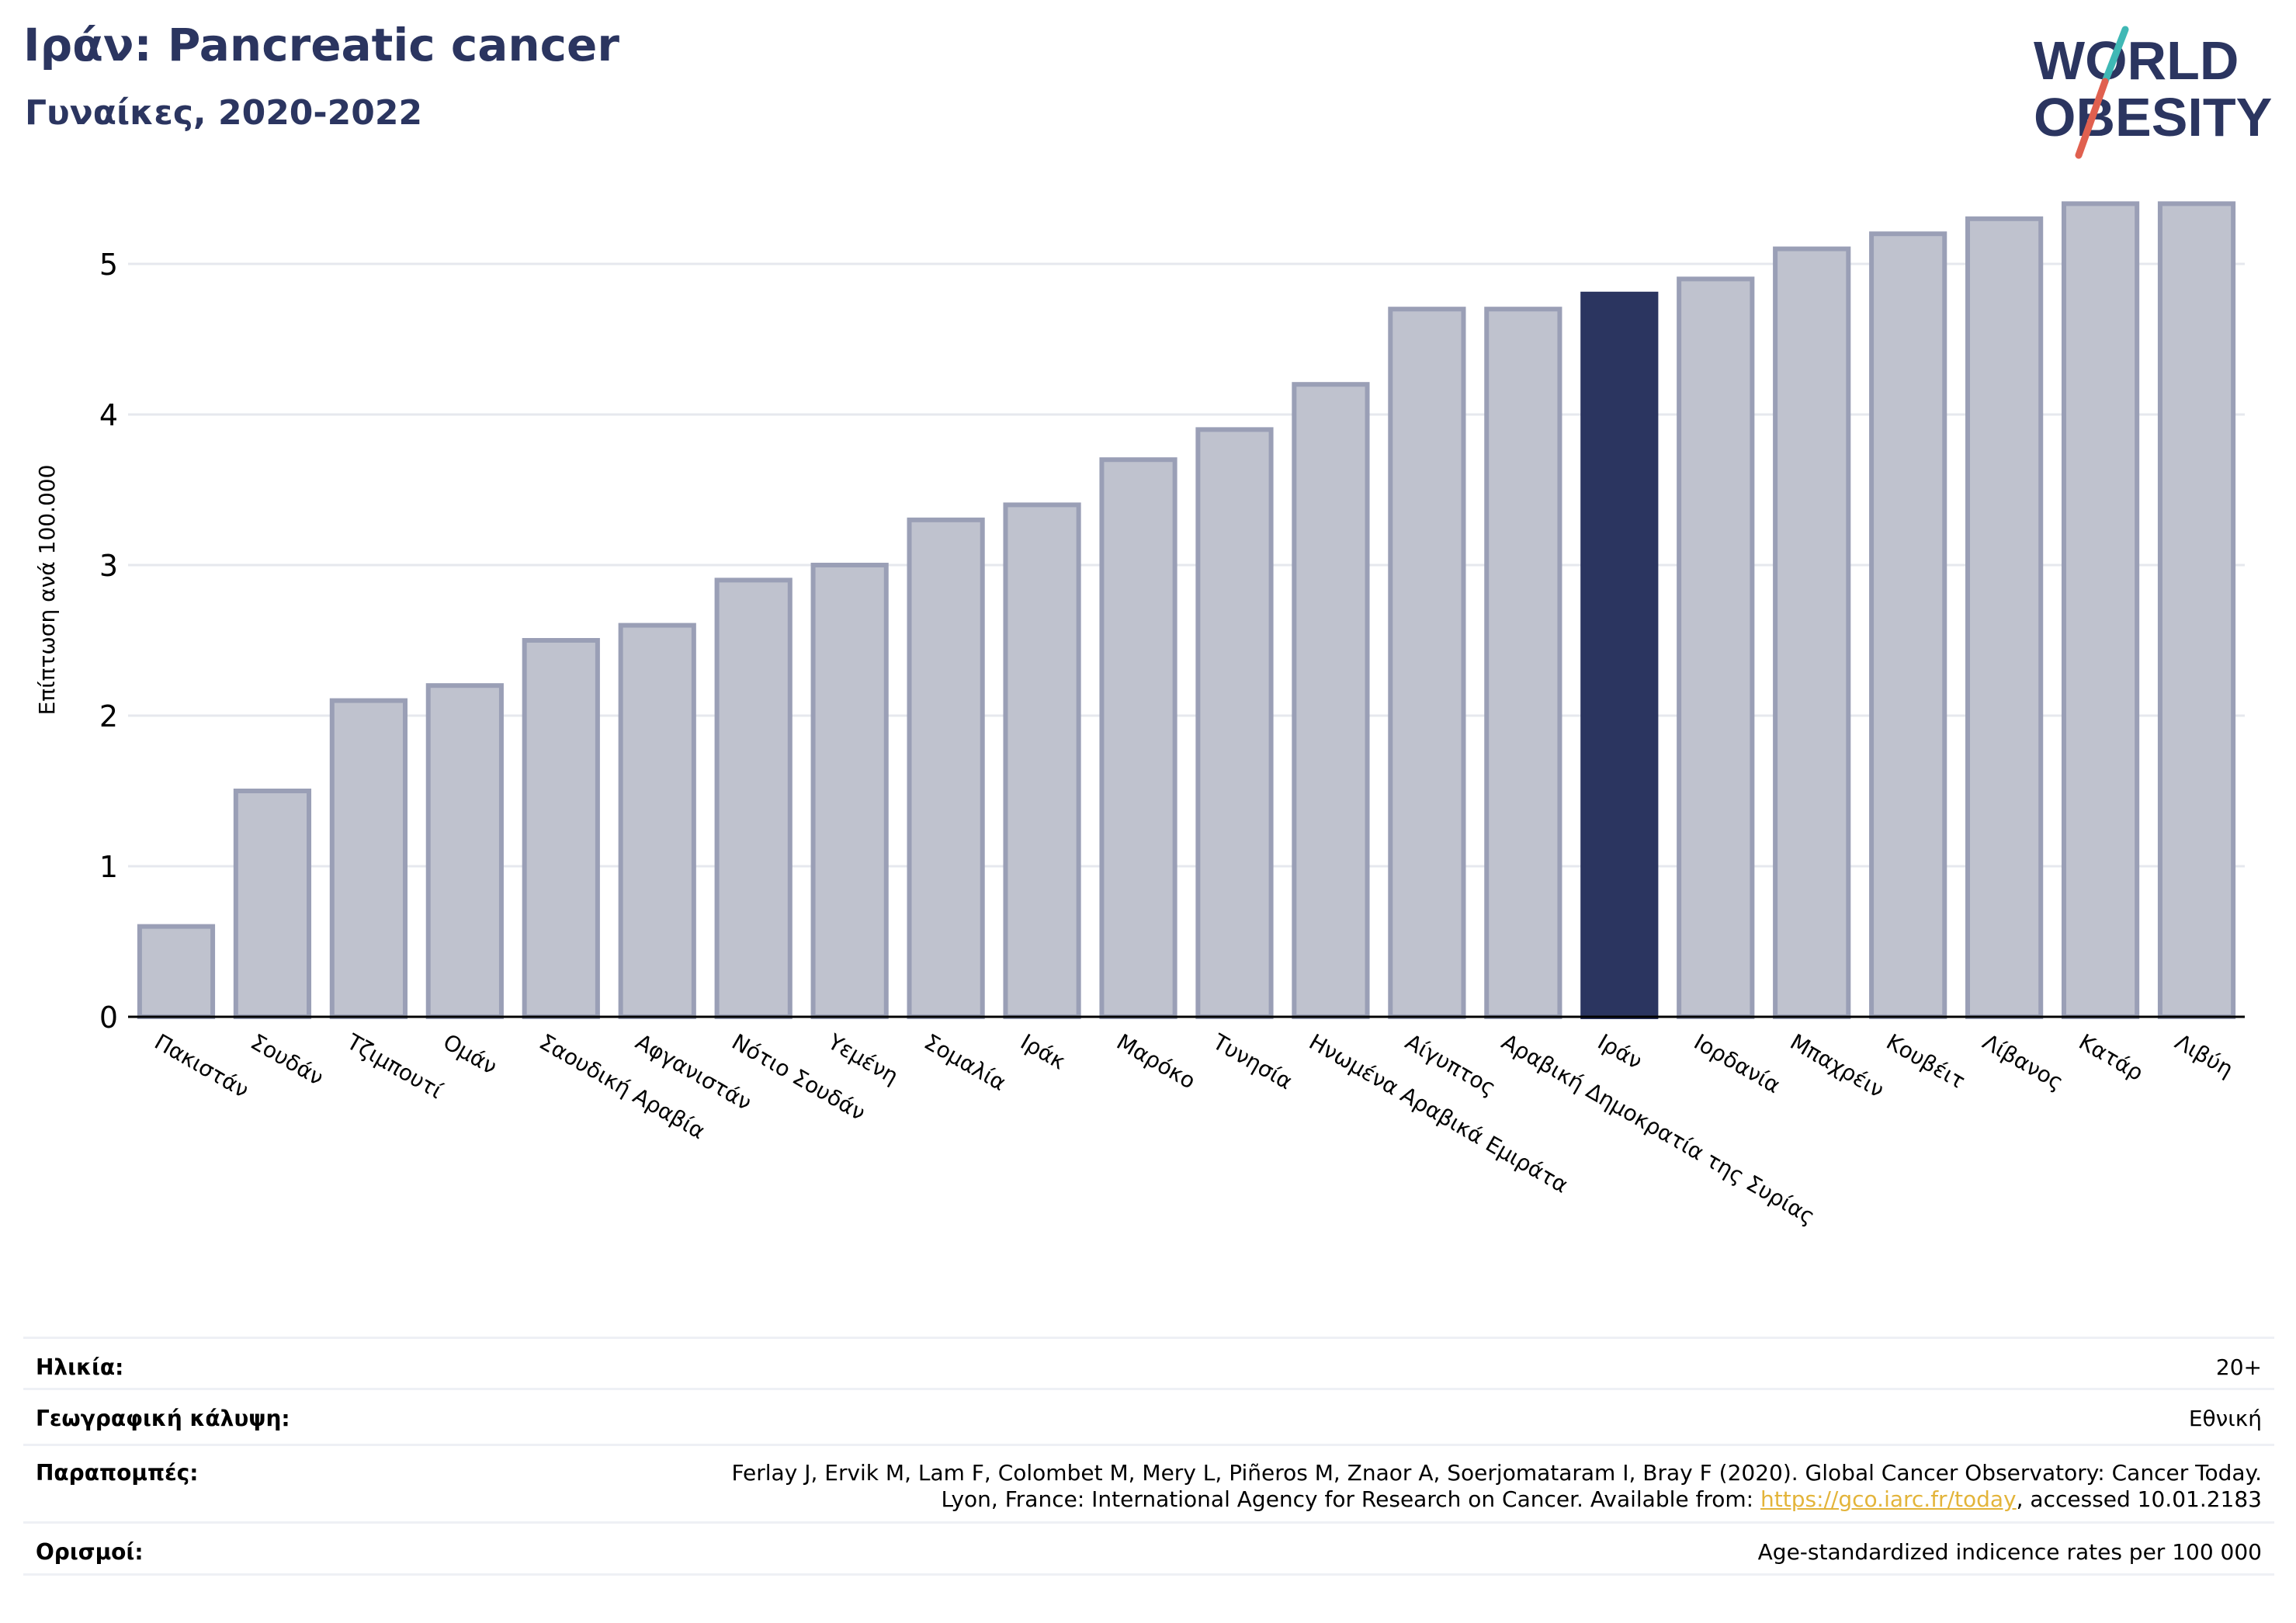 This screenshot has height=1623, width=2296. What do you see at coordinates (1148, 1362) in the screenshot?
I see `info-row-age: Ηλικία: 20+` at bounding box center [1148, 1362].